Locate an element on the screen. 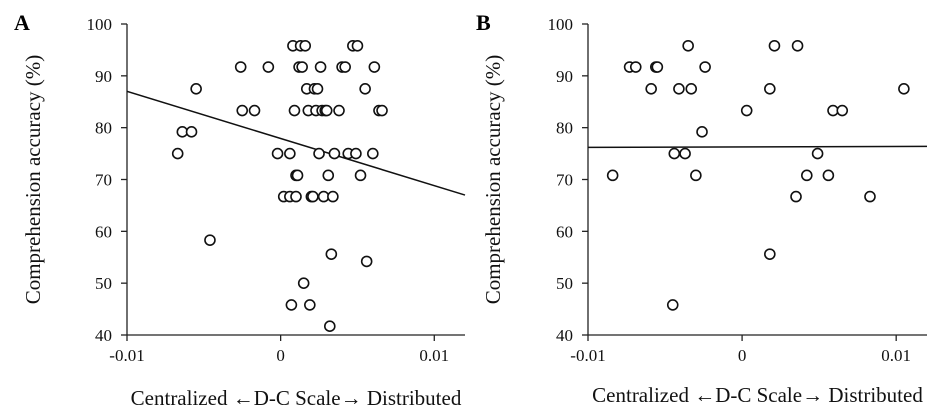 The image size is (941, 414). panel-label: A is located at coordinates (22, 22).